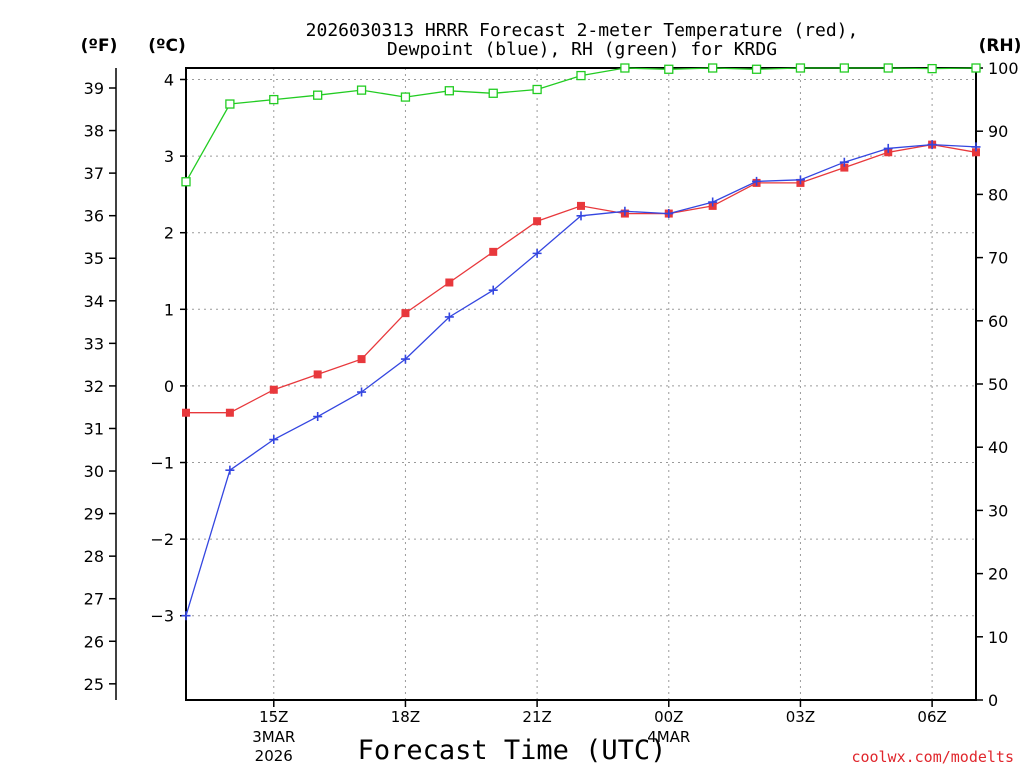 The width and height of the screenshot is (1024, 768). I want to click on rh-tick-label: 20, so click(998, 574).